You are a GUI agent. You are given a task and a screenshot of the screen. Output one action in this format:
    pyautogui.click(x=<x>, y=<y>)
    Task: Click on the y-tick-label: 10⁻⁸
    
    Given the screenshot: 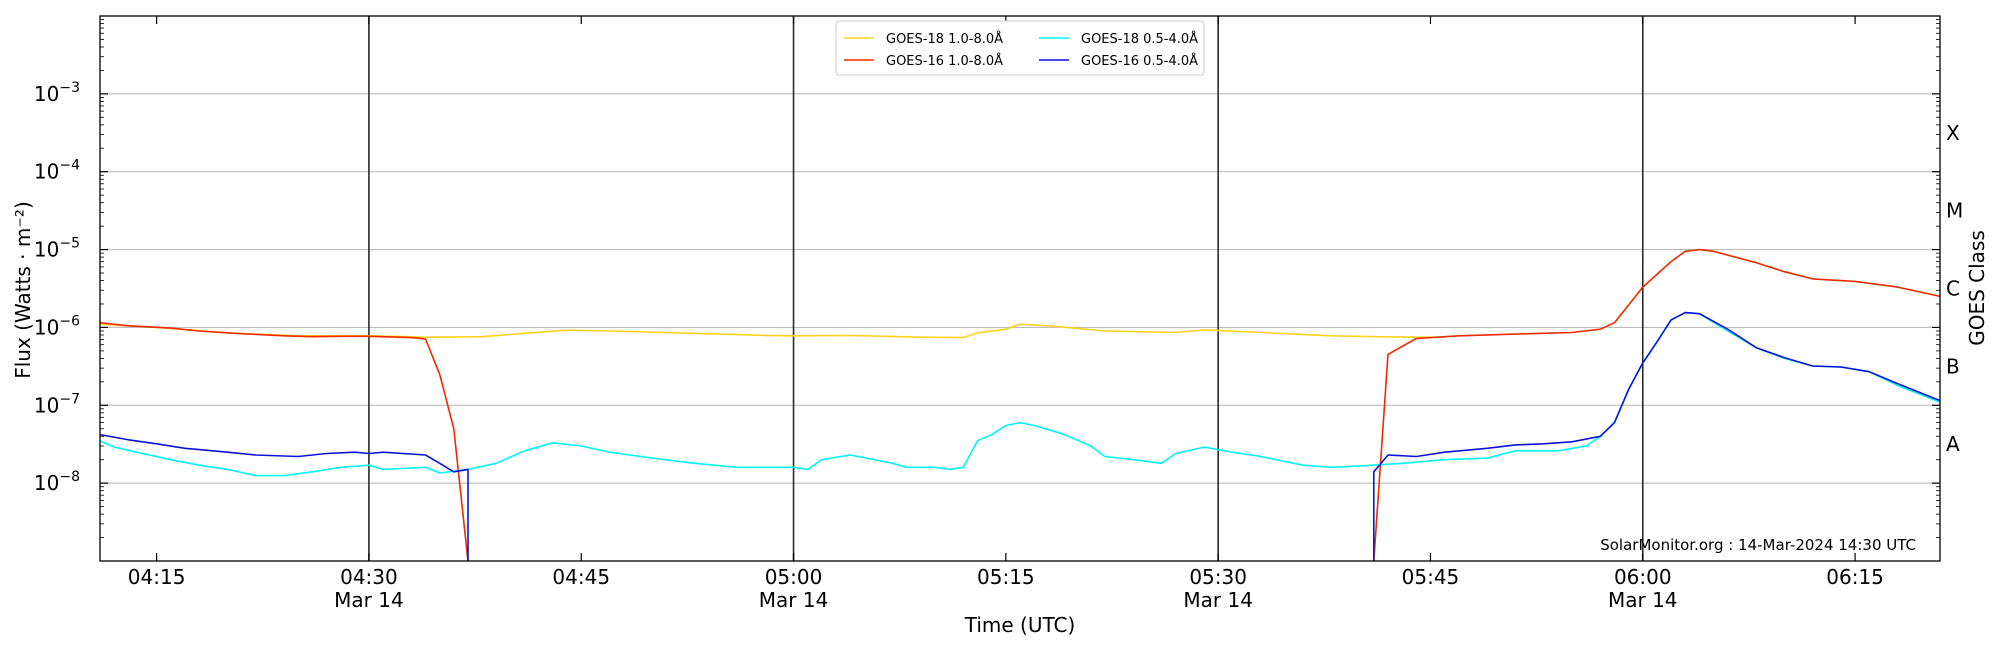 What is the action you would take?
    pyautogui.click(x=57, y=482)
    